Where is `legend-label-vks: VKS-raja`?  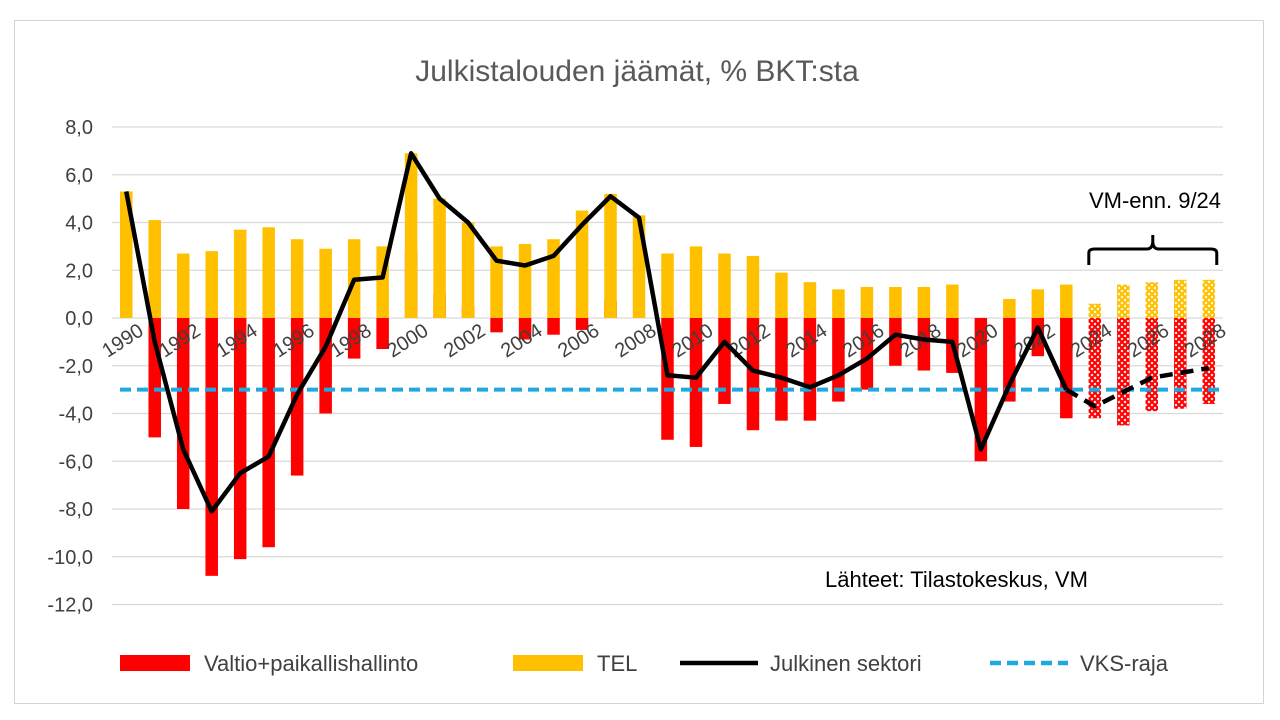 legend-label-vks: VKS-raja is located at coordinates (1124, 663).